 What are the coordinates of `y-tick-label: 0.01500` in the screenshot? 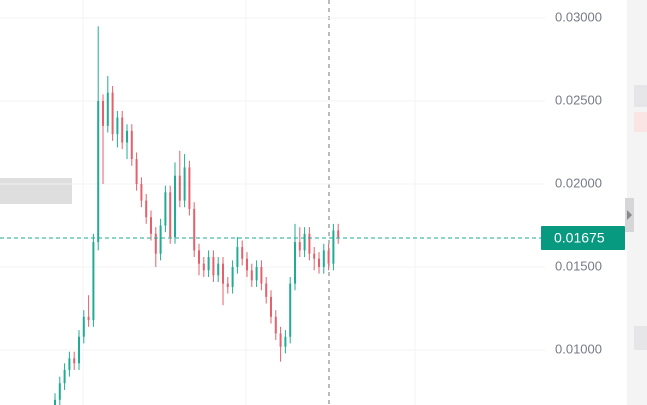 It's located at (578, 265).